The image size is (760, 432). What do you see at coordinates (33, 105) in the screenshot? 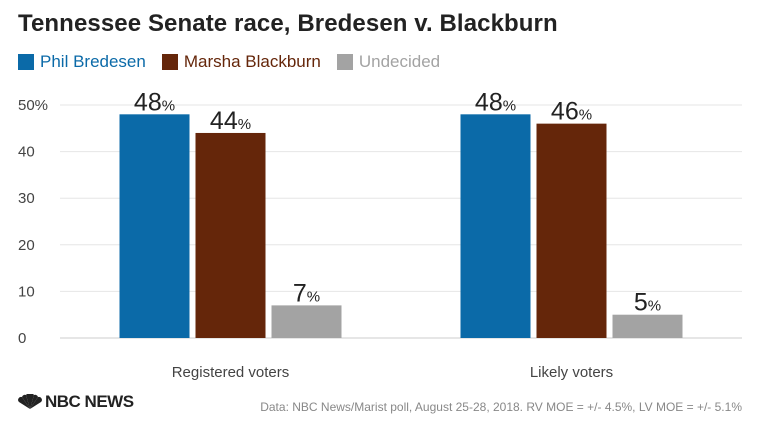
I see `y-tick-label: 50%` at bounding box center [33, 105].